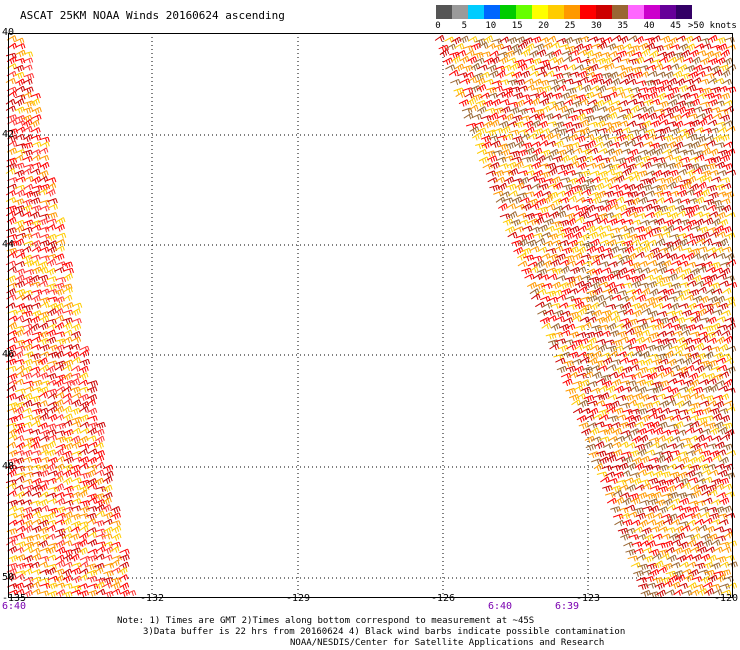 The width and height of the screenshot is (740, 650). I want to click on latitude-label: 50, so click(8, 577).